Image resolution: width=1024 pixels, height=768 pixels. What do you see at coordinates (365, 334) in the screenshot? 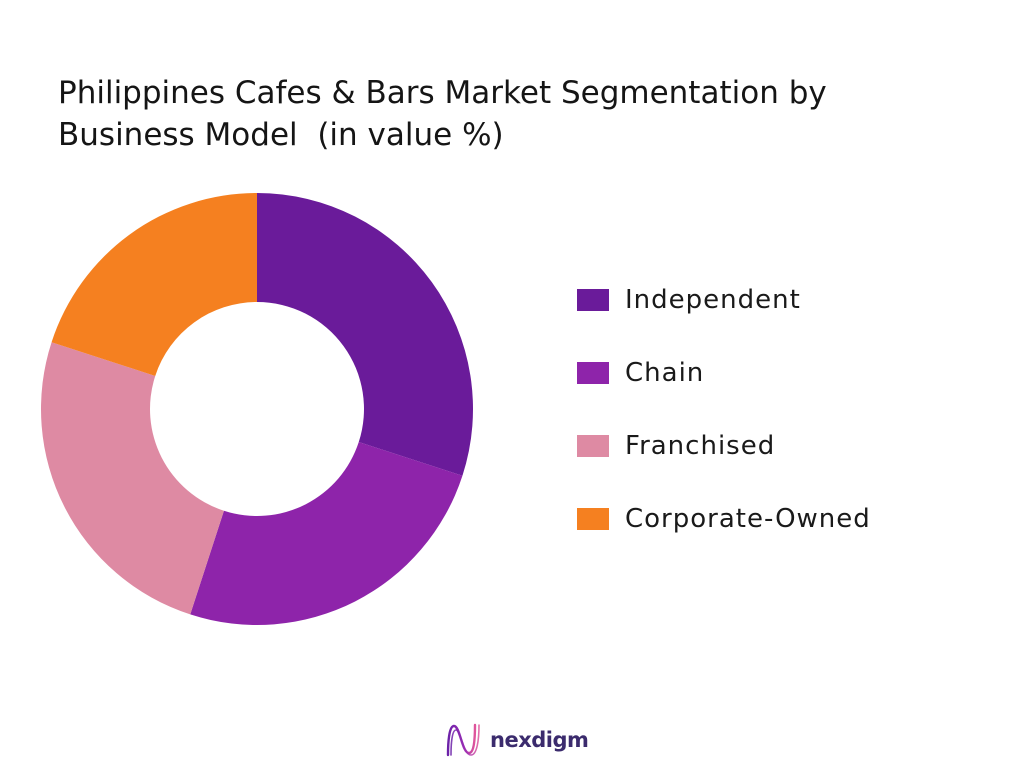
I see `donut-slice-independent` at bounding box center [365, 334].